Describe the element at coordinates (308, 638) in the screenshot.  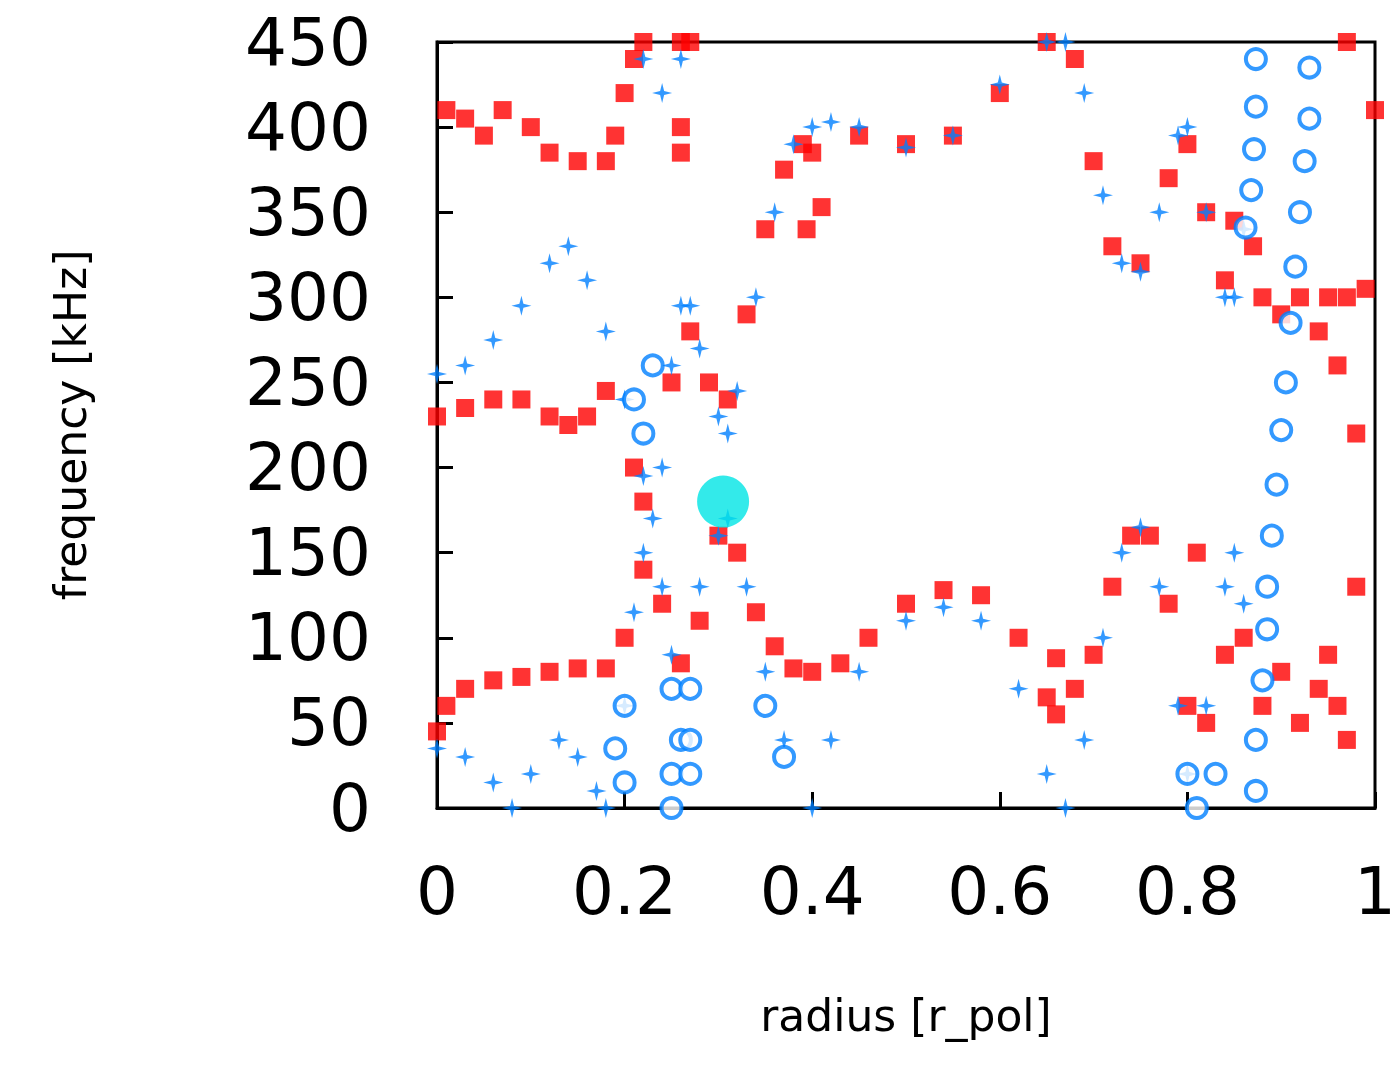
I see `y-tick-label: 100` at that location.